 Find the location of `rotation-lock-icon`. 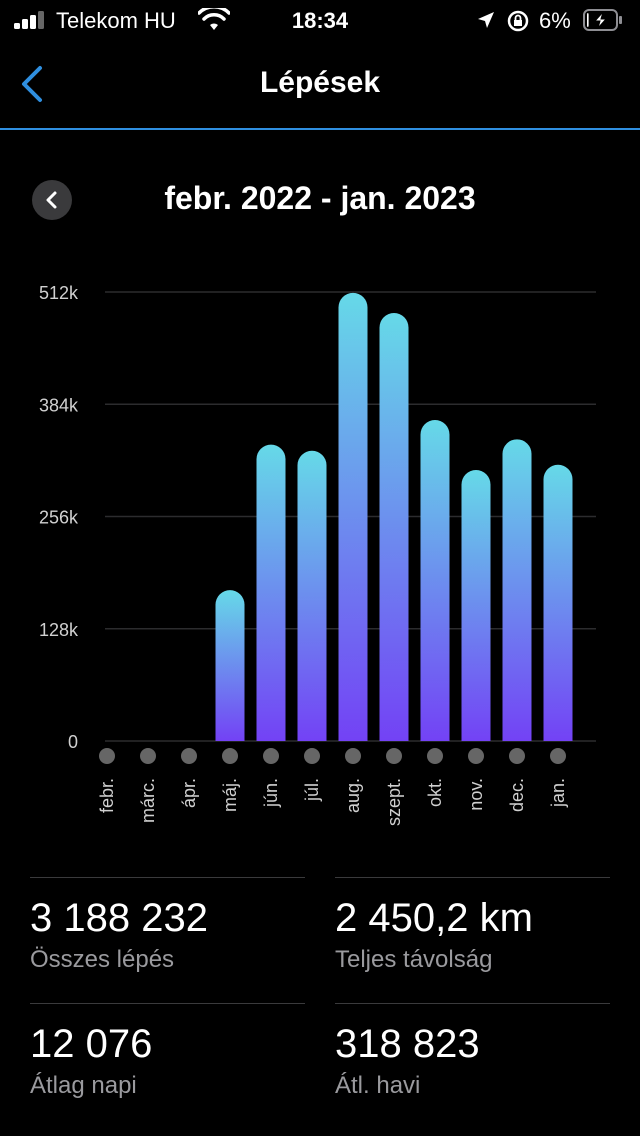

rotation-lock-icon is located at coordinates (518, 21).